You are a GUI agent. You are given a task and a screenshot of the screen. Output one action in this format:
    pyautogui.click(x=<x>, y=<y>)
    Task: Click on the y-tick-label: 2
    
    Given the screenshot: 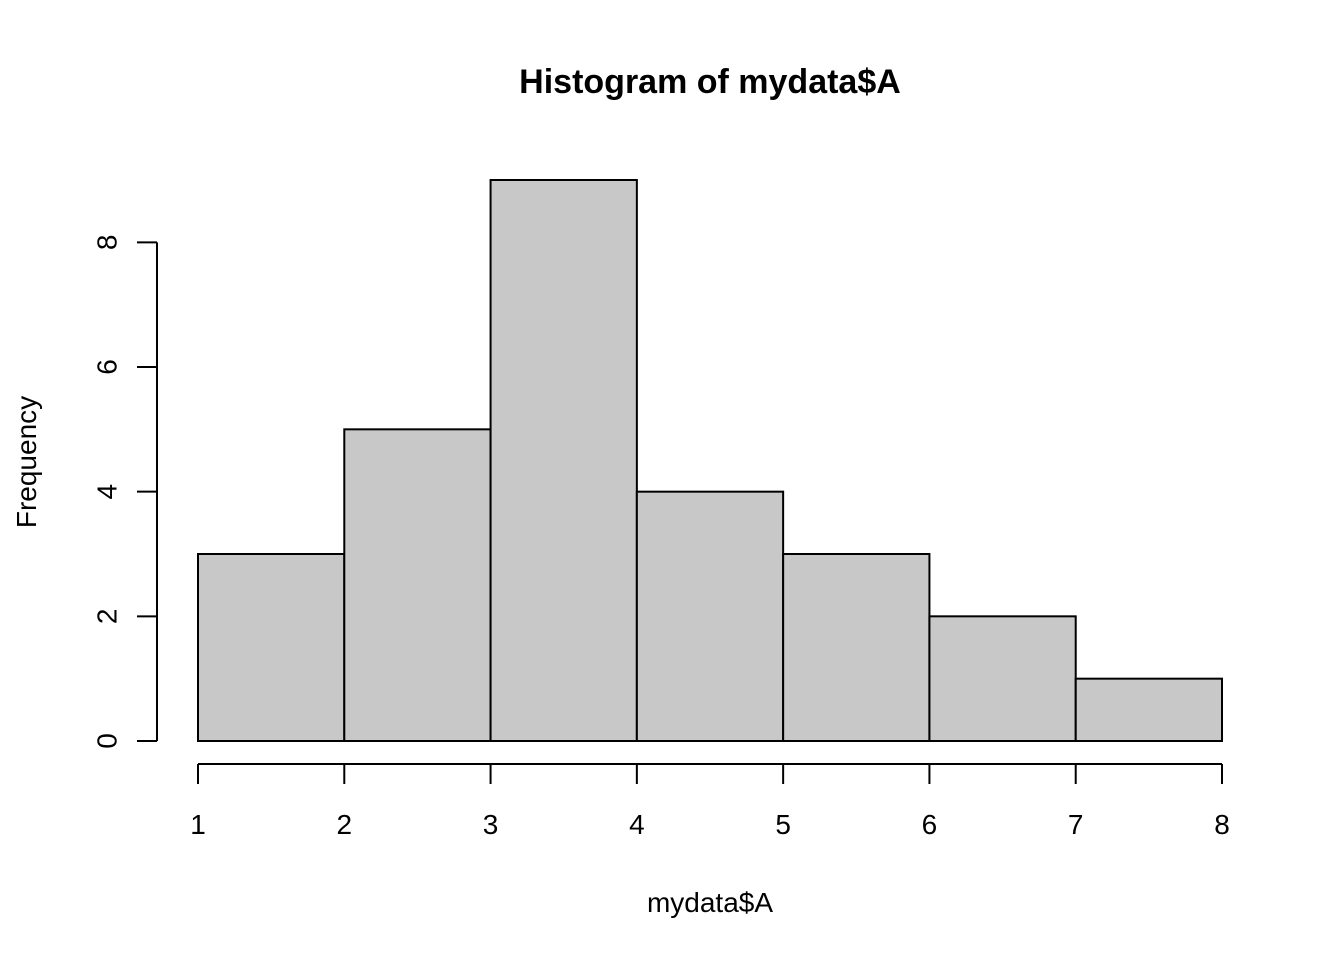 What is the action you would take?
    pyautogui.click(x=106, y=617)
    